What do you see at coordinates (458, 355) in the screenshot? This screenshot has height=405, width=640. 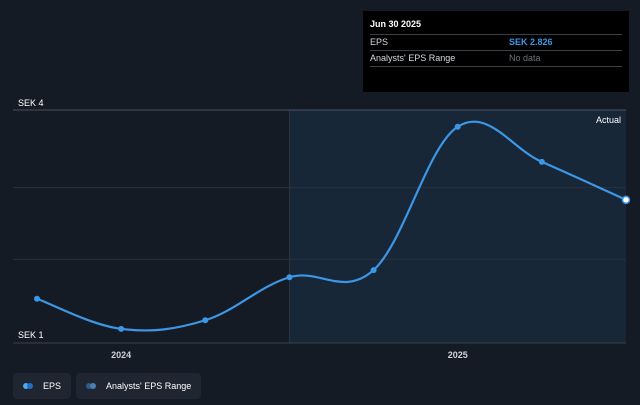 I see `x-tick-label: 2025` at bounding box center [458, 355].